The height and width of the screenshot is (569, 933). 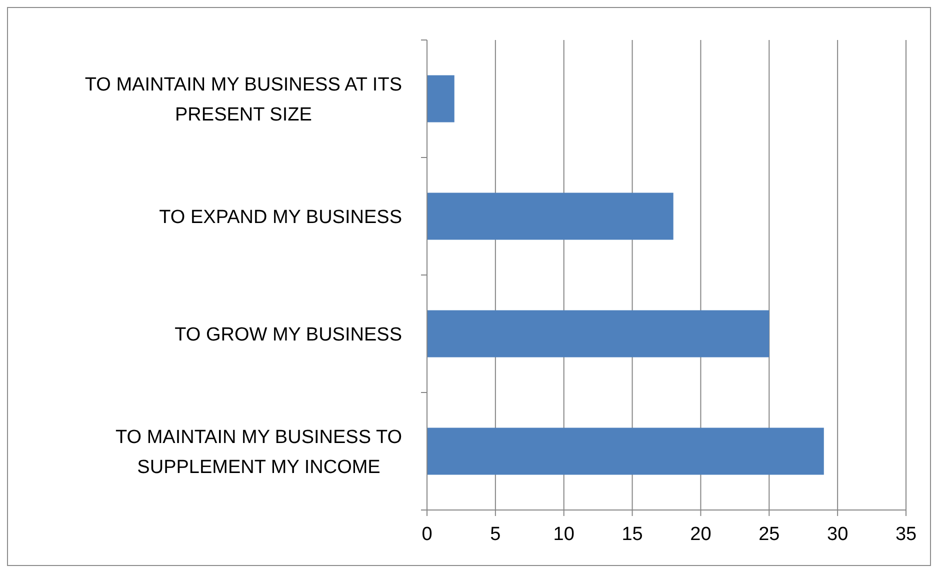 I want to click on x-tick-label: 25, so click(x=769, y=534).